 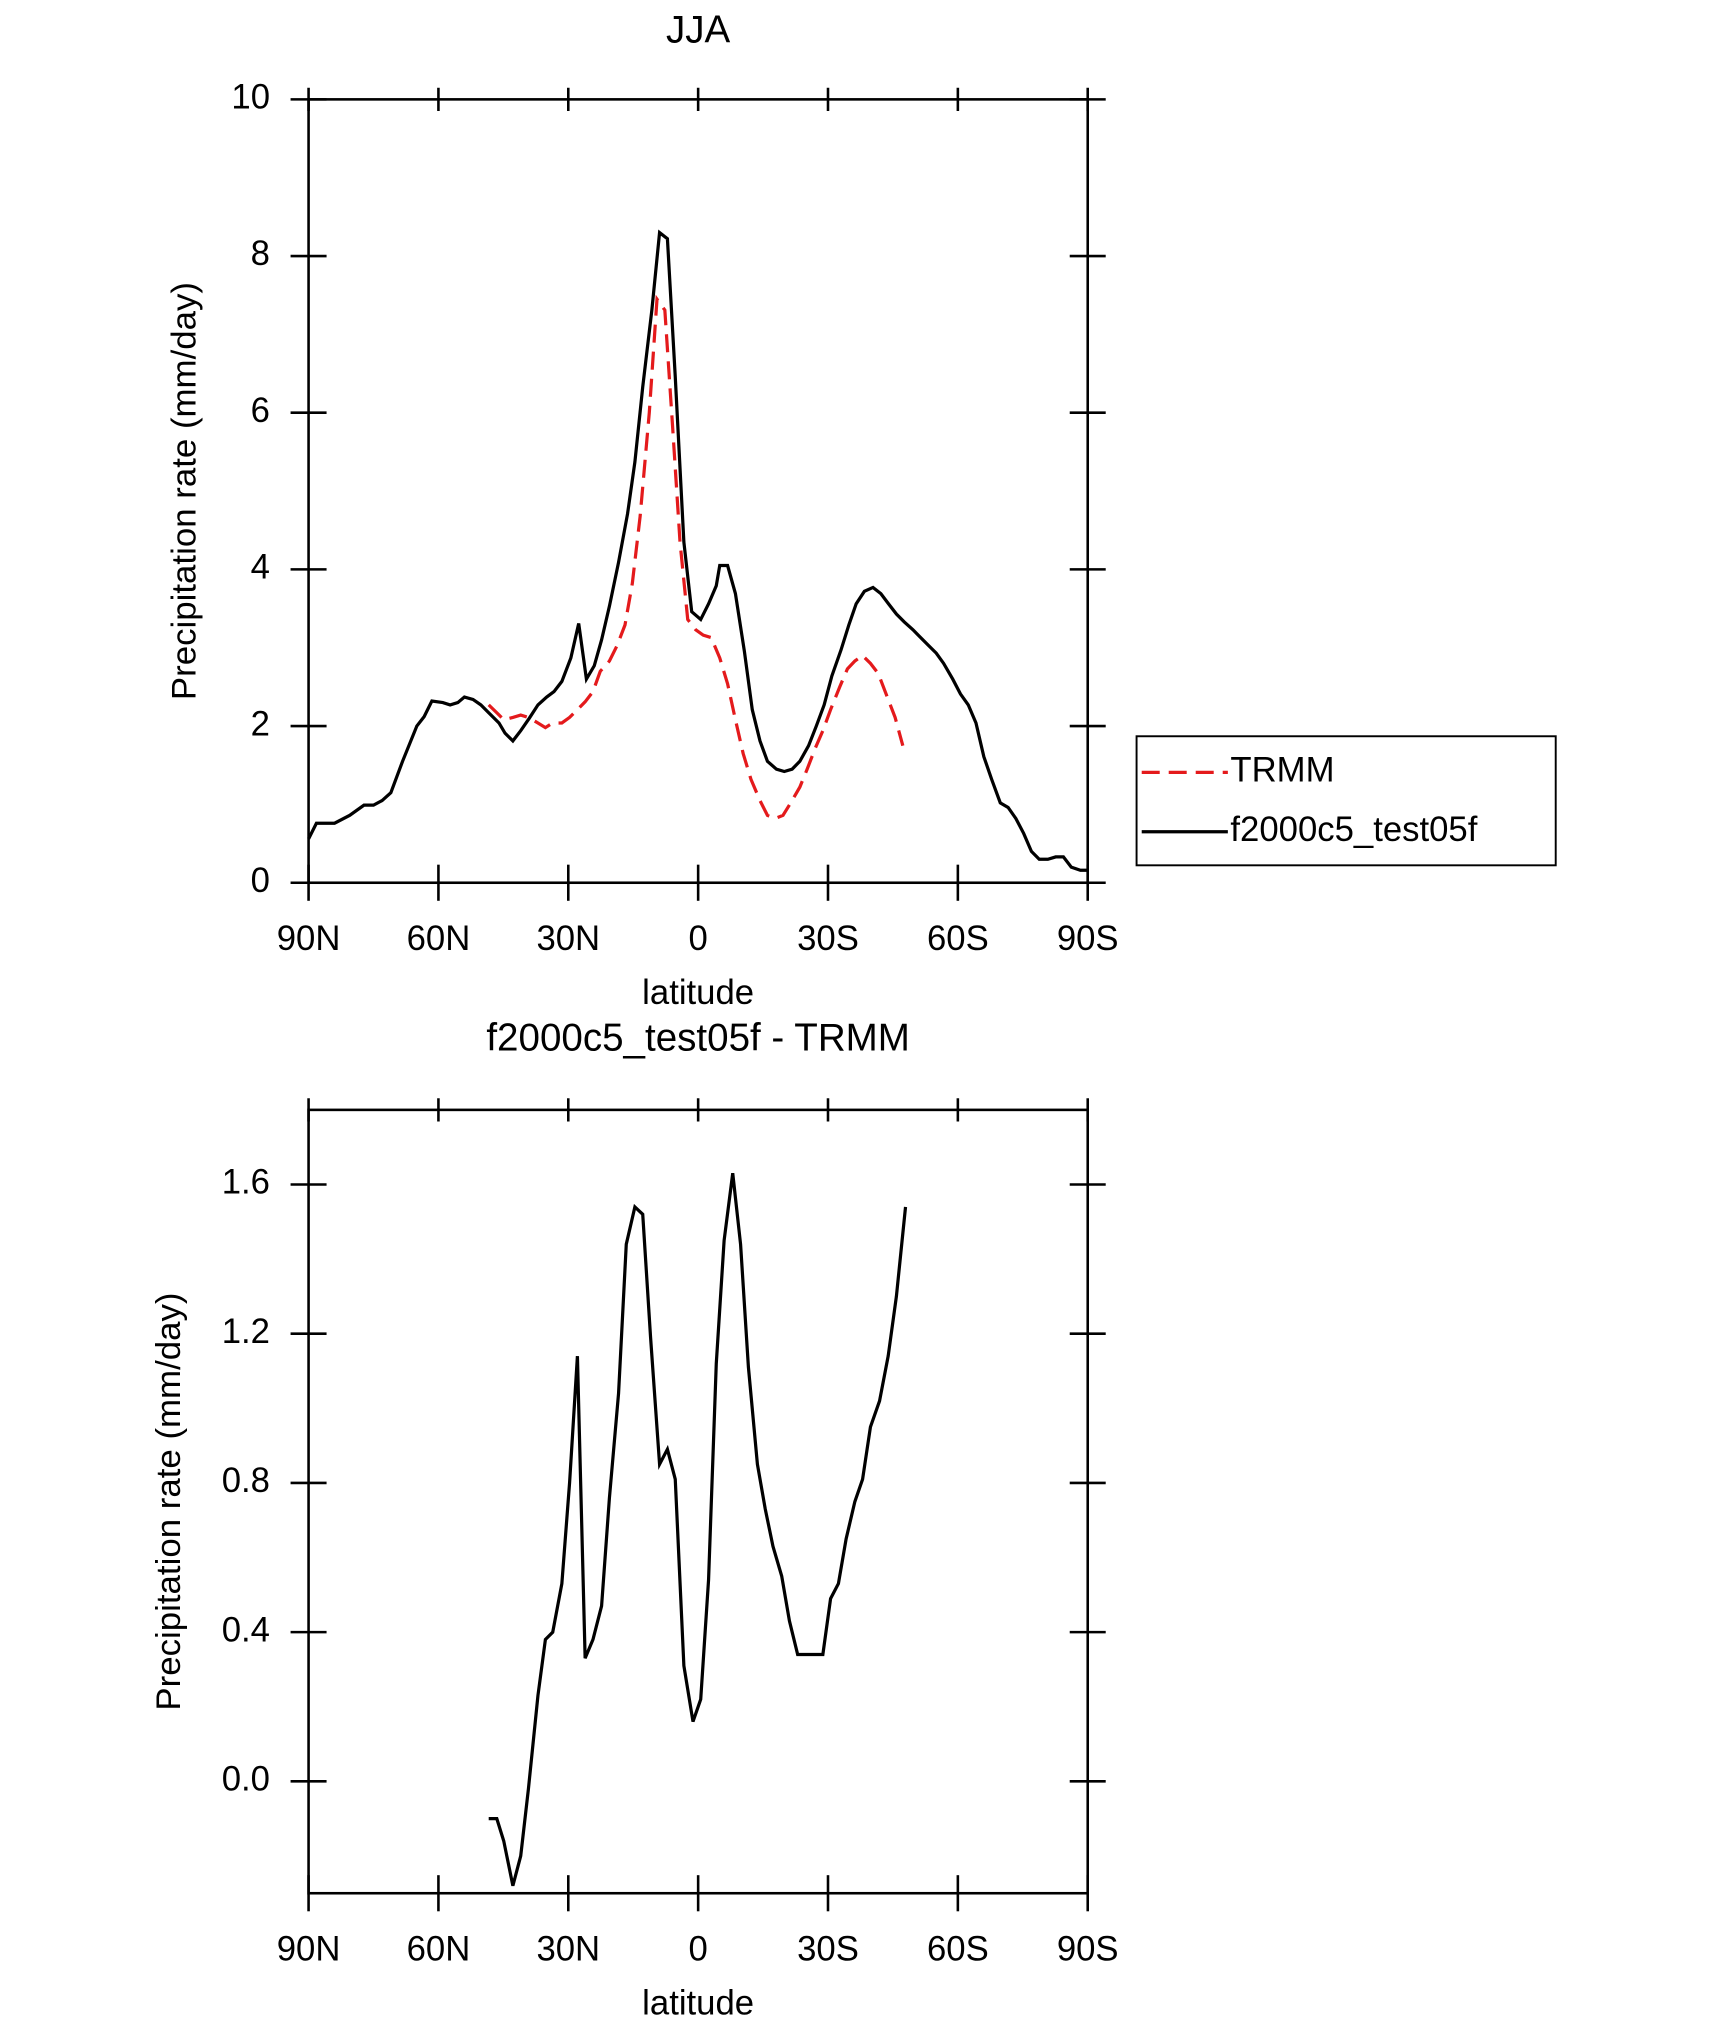 What do you see at coordinates (246, 1630) in the screenshot?
I see `y-tick-label: 0.4` at bounding box center [246, 1630].